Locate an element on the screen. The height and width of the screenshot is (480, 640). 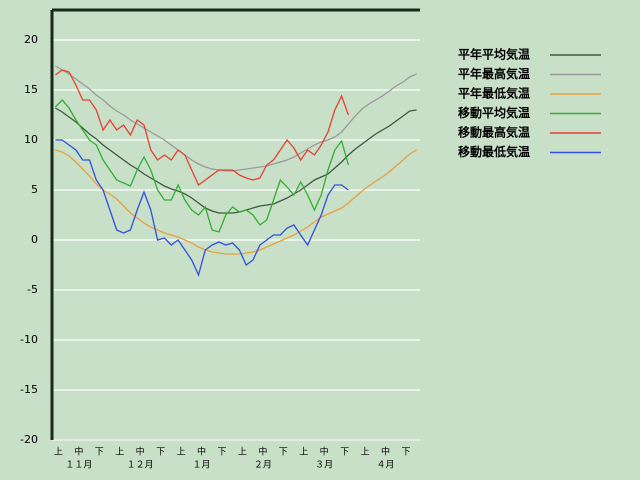
month-label: ２月 is located at coordinates (263, 465).